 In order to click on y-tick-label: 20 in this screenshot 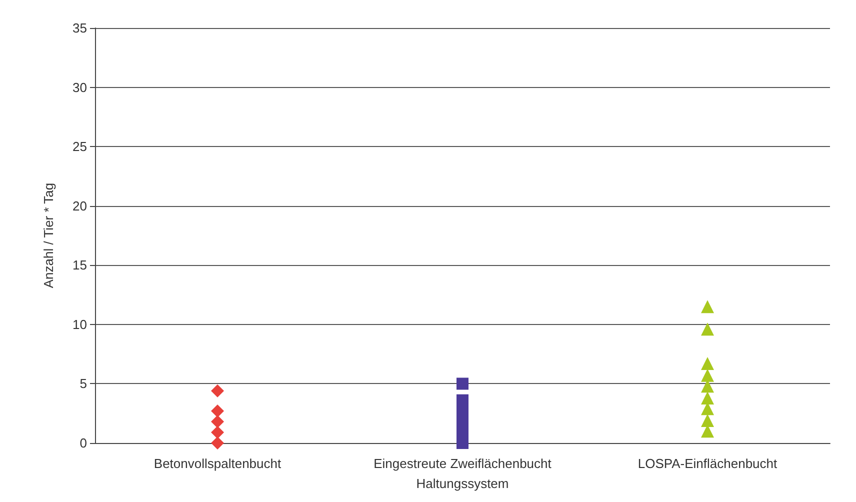, I will do `click(79, 206)`.